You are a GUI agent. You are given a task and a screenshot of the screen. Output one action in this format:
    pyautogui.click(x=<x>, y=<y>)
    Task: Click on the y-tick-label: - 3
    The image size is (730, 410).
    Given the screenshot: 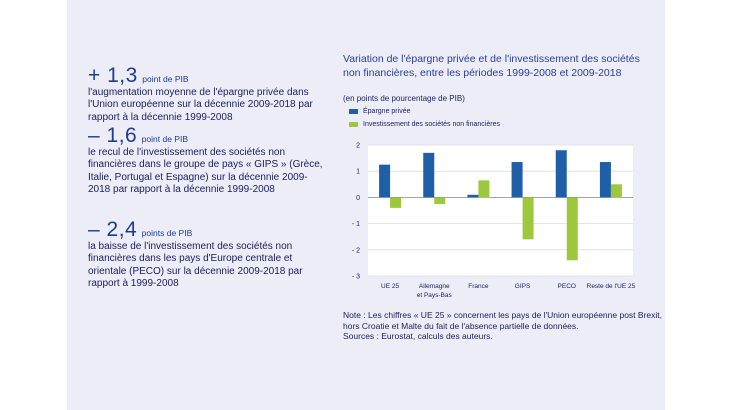 What is the action you would take?
    pyautogui.click(x=356, y=277)
    